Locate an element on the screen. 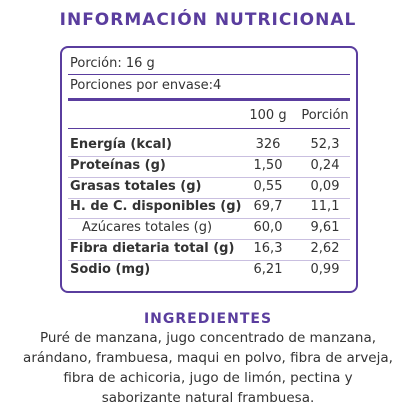 This screenshot has width=416, height=416. value-portion: 9,61 is located at coordinates (325, 228).